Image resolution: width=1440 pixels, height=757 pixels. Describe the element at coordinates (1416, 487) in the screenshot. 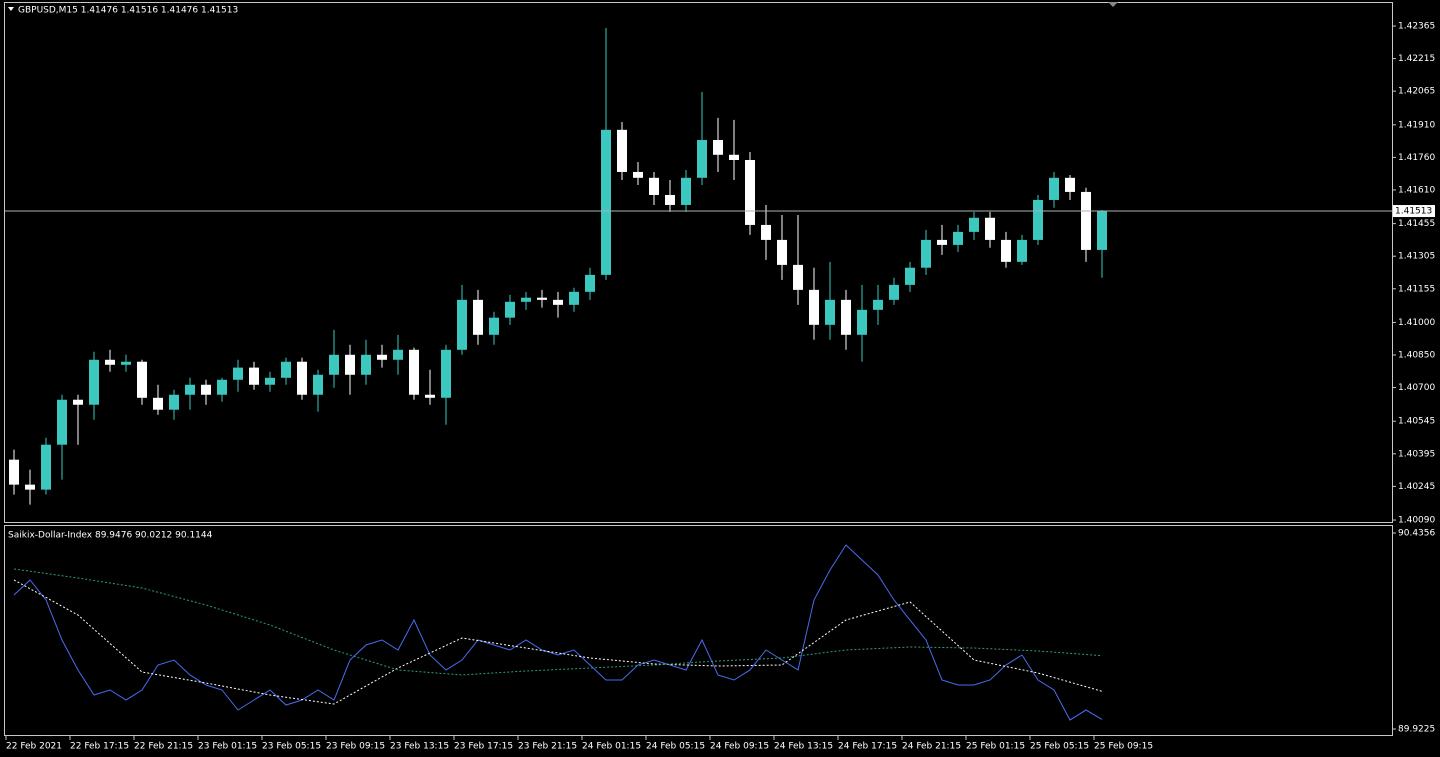

I see `y-tick-label: 1.40245` at that location.